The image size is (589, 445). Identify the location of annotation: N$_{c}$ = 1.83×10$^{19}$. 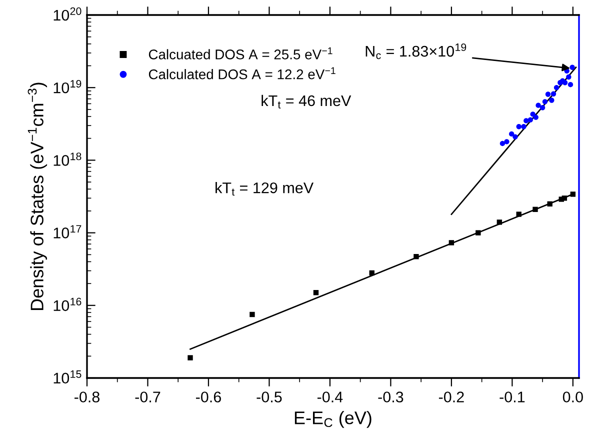
(416, 51).